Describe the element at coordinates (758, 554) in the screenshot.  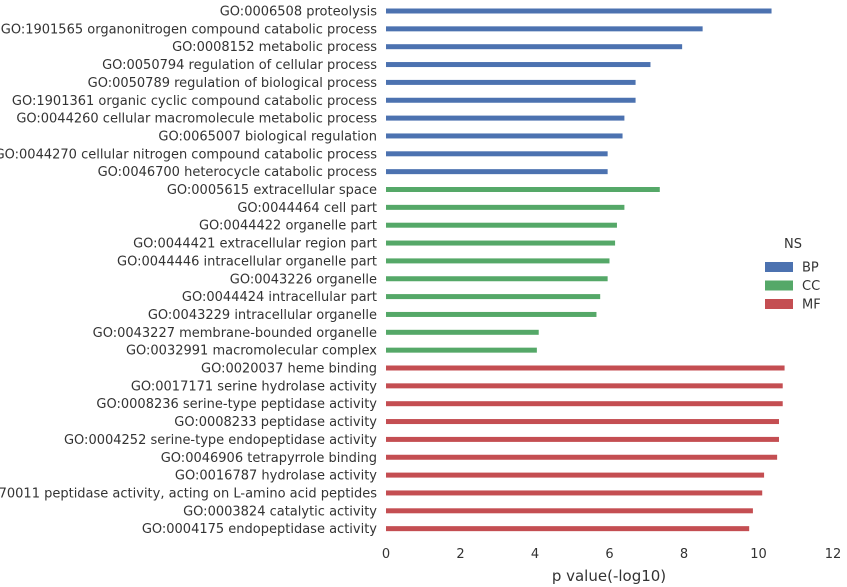
I see `x-tick-label: 10` at that location.